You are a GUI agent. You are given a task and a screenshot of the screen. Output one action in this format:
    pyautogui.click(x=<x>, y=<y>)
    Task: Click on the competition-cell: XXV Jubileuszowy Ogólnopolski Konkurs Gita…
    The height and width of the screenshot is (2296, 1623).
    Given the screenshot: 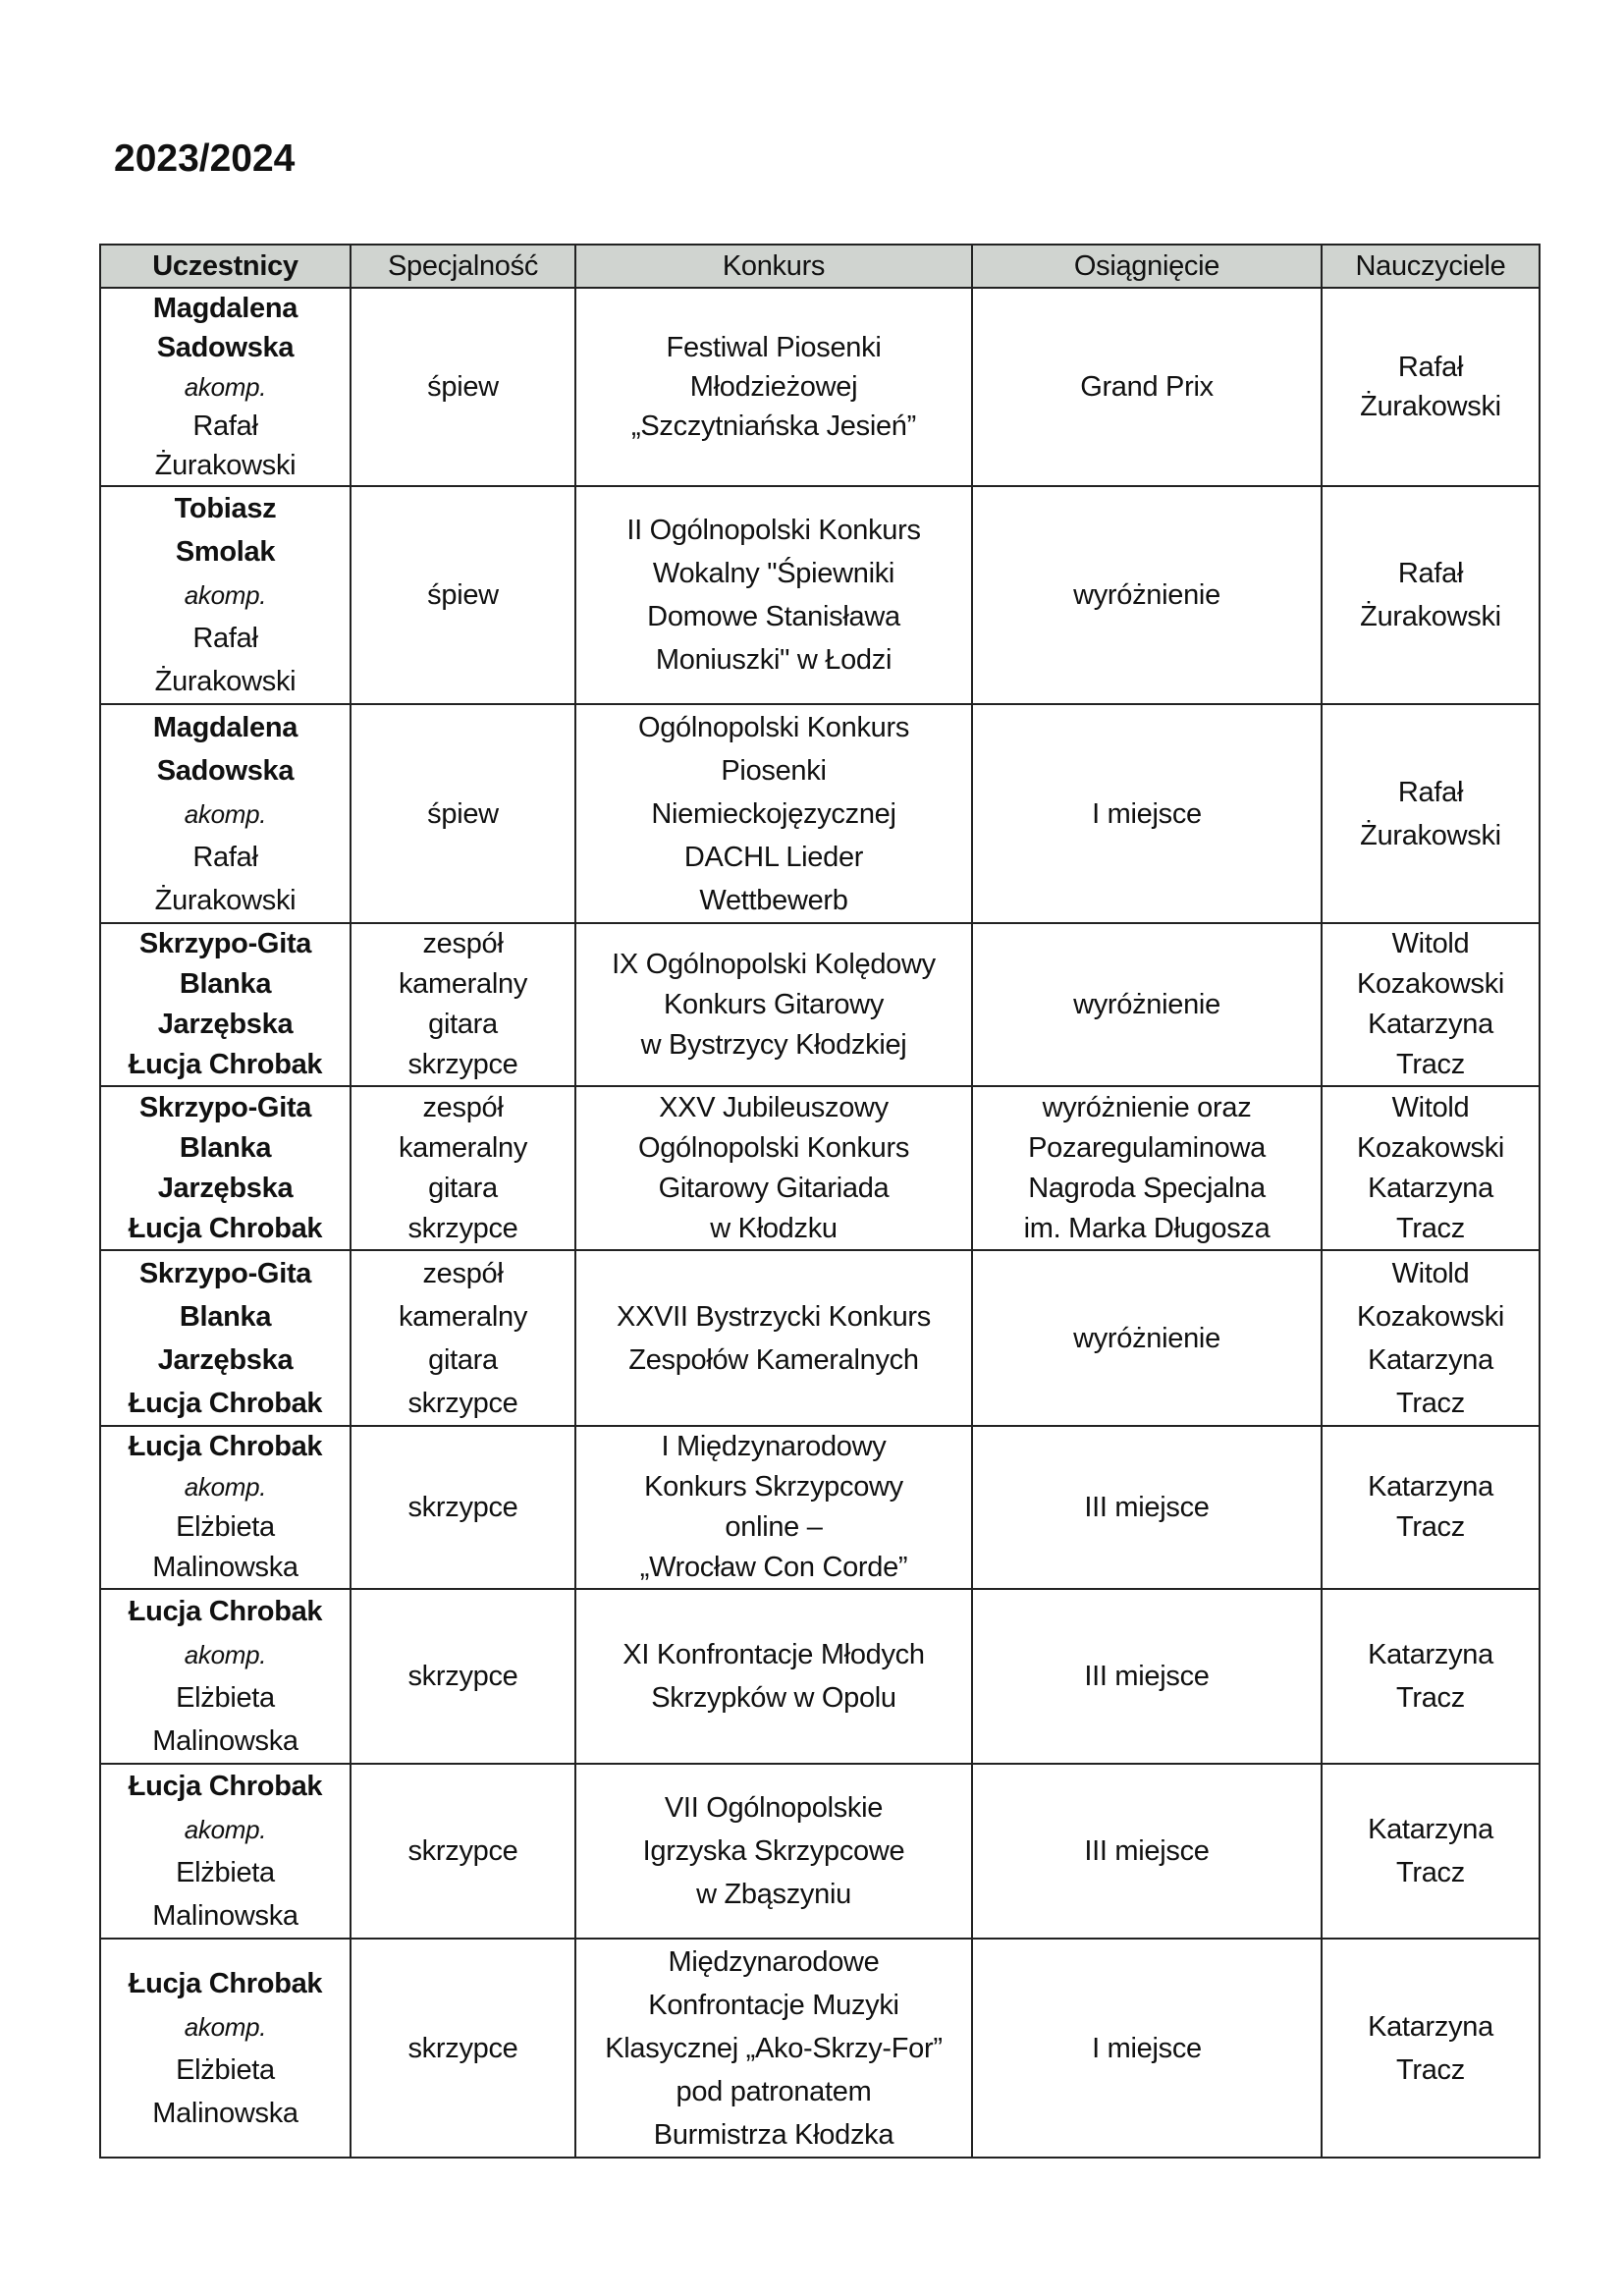 What is the action you would take?
    pyautogui.click(x=773, y=1168)
    